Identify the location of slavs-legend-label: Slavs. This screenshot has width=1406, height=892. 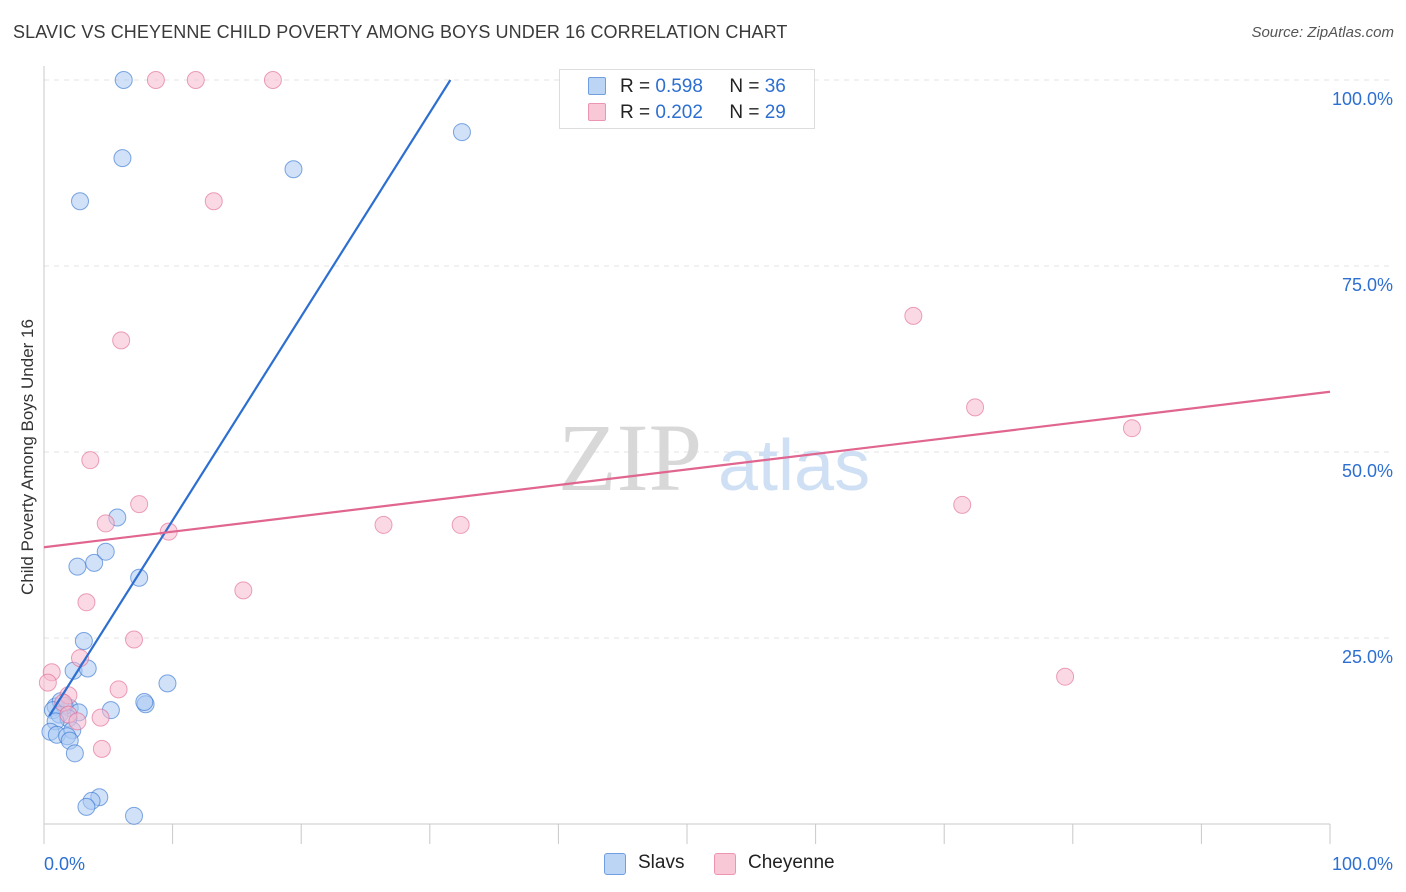
(661, 862).